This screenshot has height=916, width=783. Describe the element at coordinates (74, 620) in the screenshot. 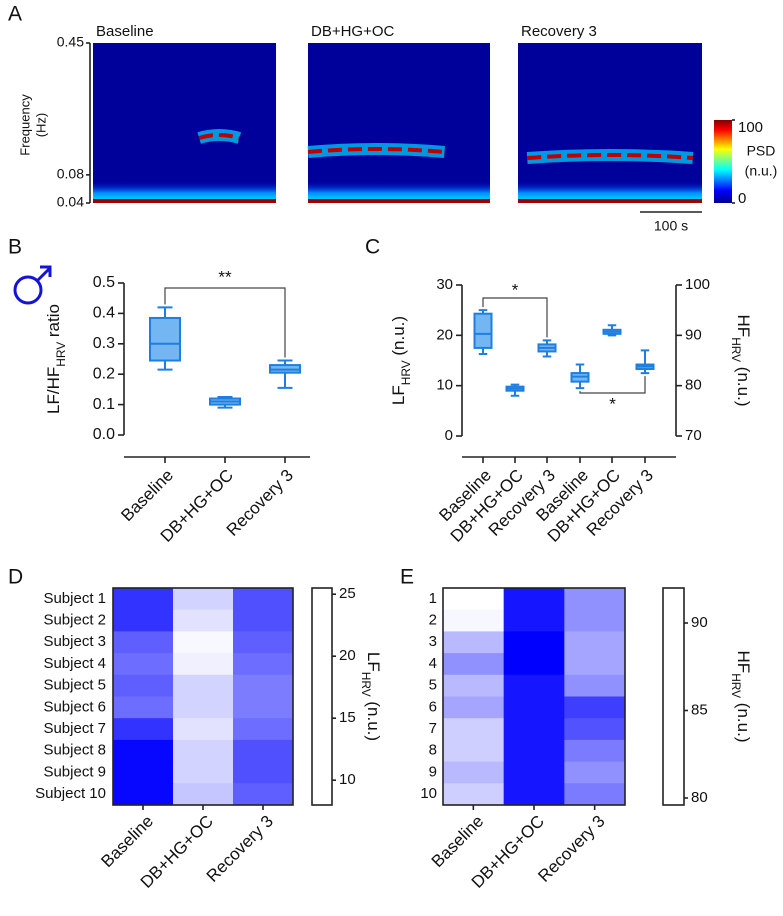

I see `row-label: Subject 2` at that location.